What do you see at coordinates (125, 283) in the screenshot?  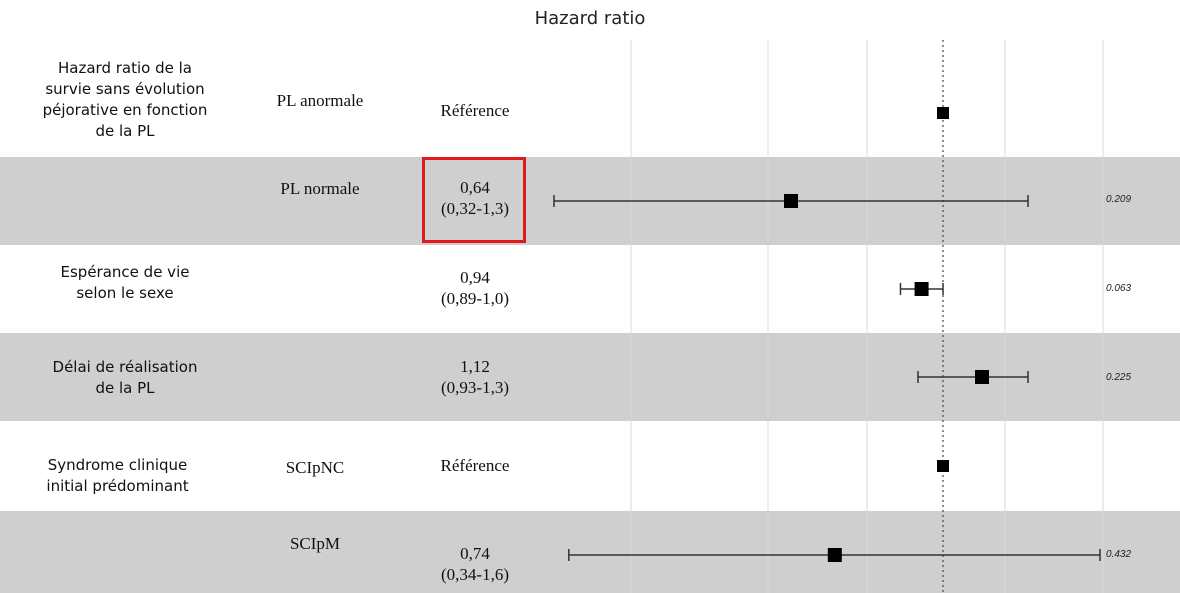 I see `group-label-3: Espérance de vie selon le sexe` at bounding box center [125, 283].